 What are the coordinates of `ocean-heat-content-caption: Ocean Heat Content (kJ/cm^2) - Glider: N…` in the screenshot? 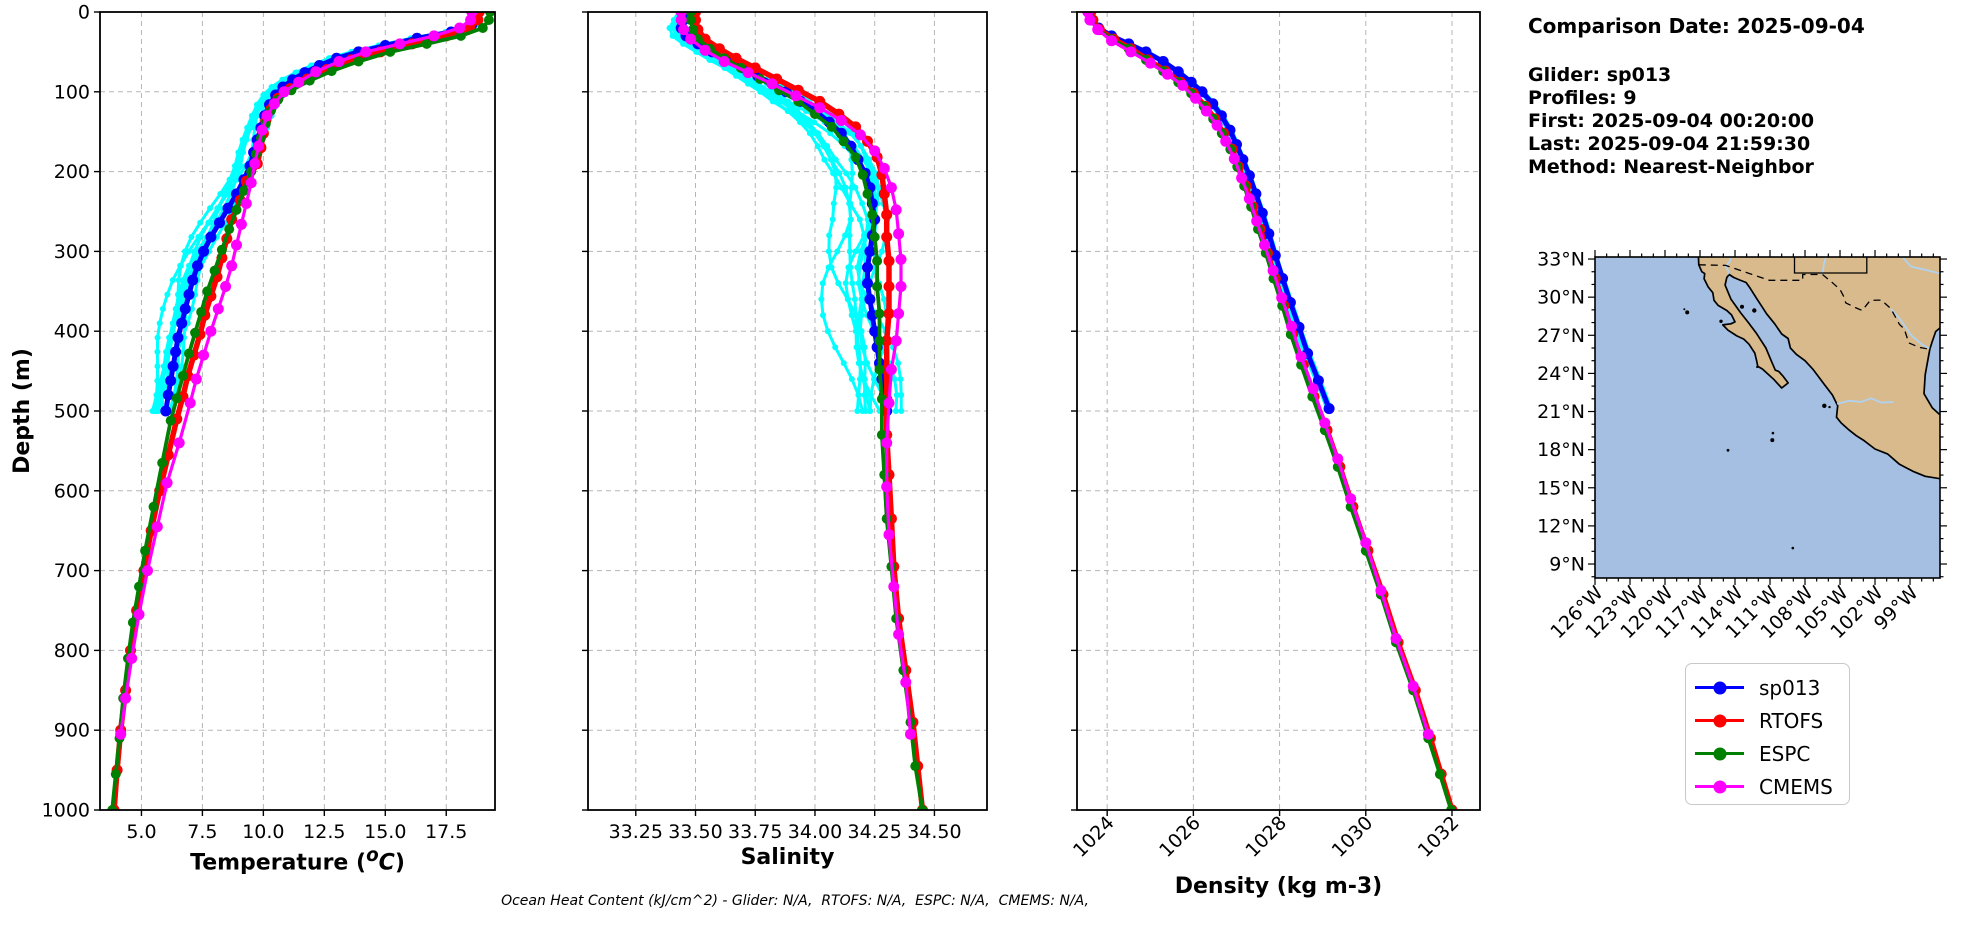 It's located at (795, 901).